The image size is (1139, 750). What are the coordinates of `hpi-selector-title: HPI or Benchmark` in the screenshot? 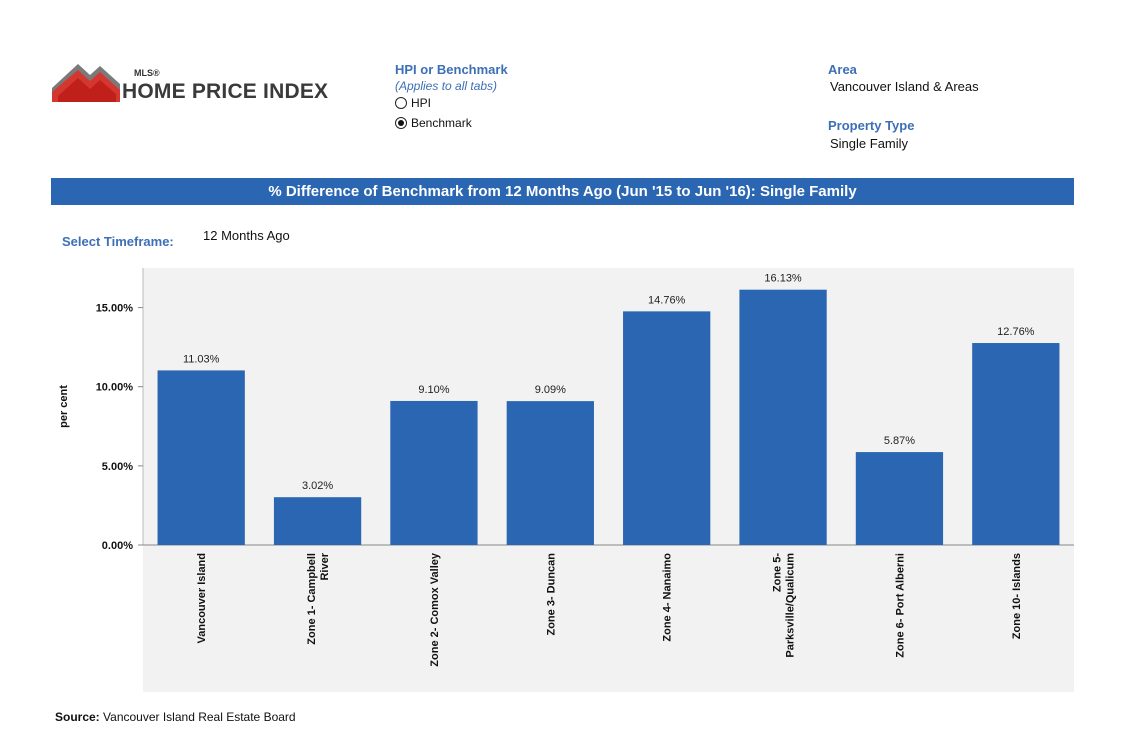 It's located at (451, 69).